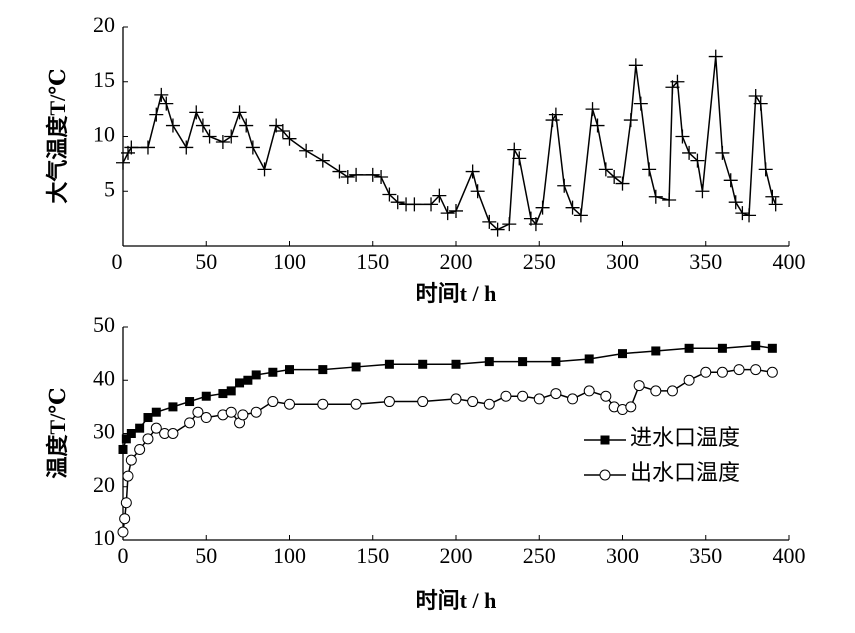 Image resolution: width=855 pixels, height=633 pixels. I want to click on x-tick-label: 0, so click(117, 261).